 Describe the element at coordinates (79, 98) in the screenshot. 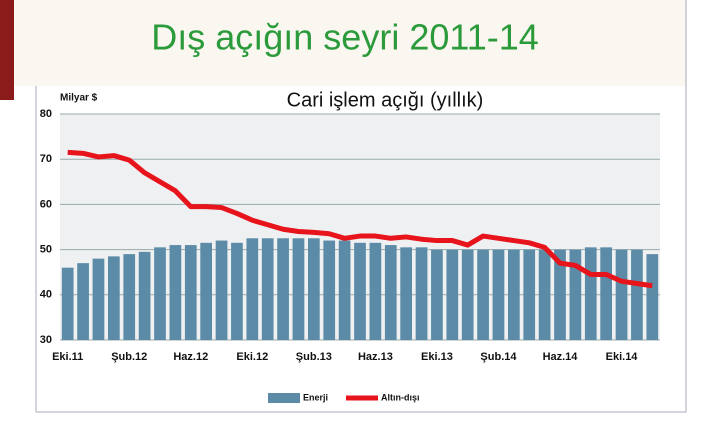

I see `y-axis-label: Milyar $` at that location.